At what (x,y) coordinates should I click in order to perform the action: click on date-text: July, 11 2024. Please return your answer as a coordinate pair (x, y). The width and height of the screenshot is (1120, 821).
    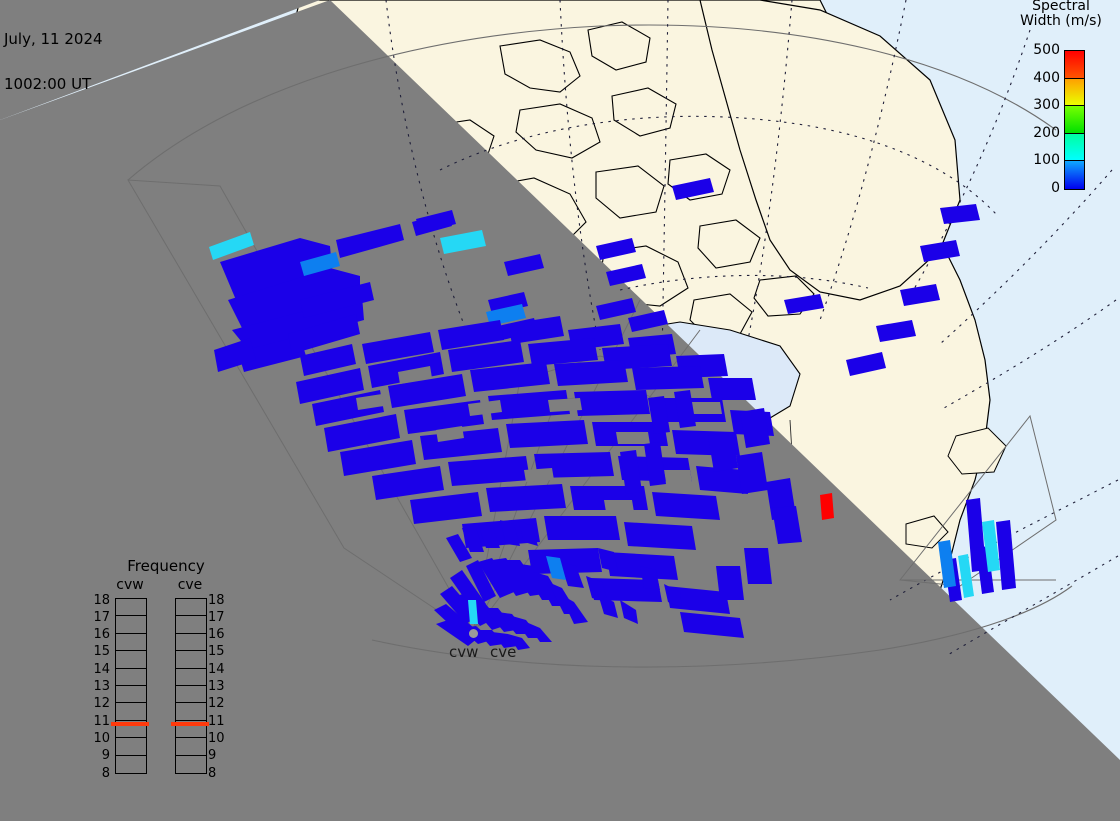
    Looking at the image, I should click on (53, 39).